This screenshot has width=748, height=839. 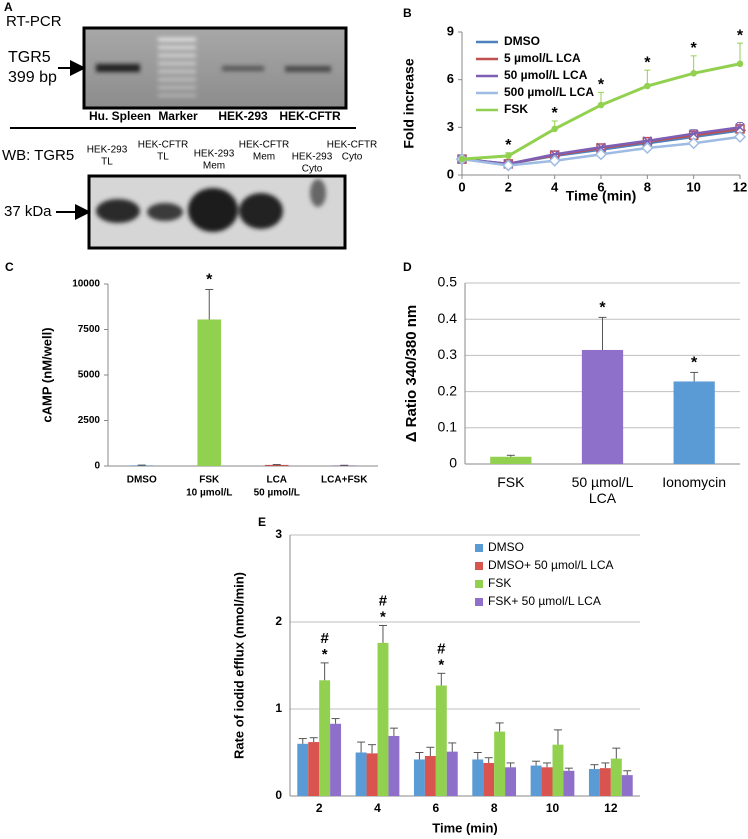 What do you see at coordinates (209, 493) in the screenshot?
I see `x-tick-sublabel: 10 µmol/L` at bounding box center [209, 493].